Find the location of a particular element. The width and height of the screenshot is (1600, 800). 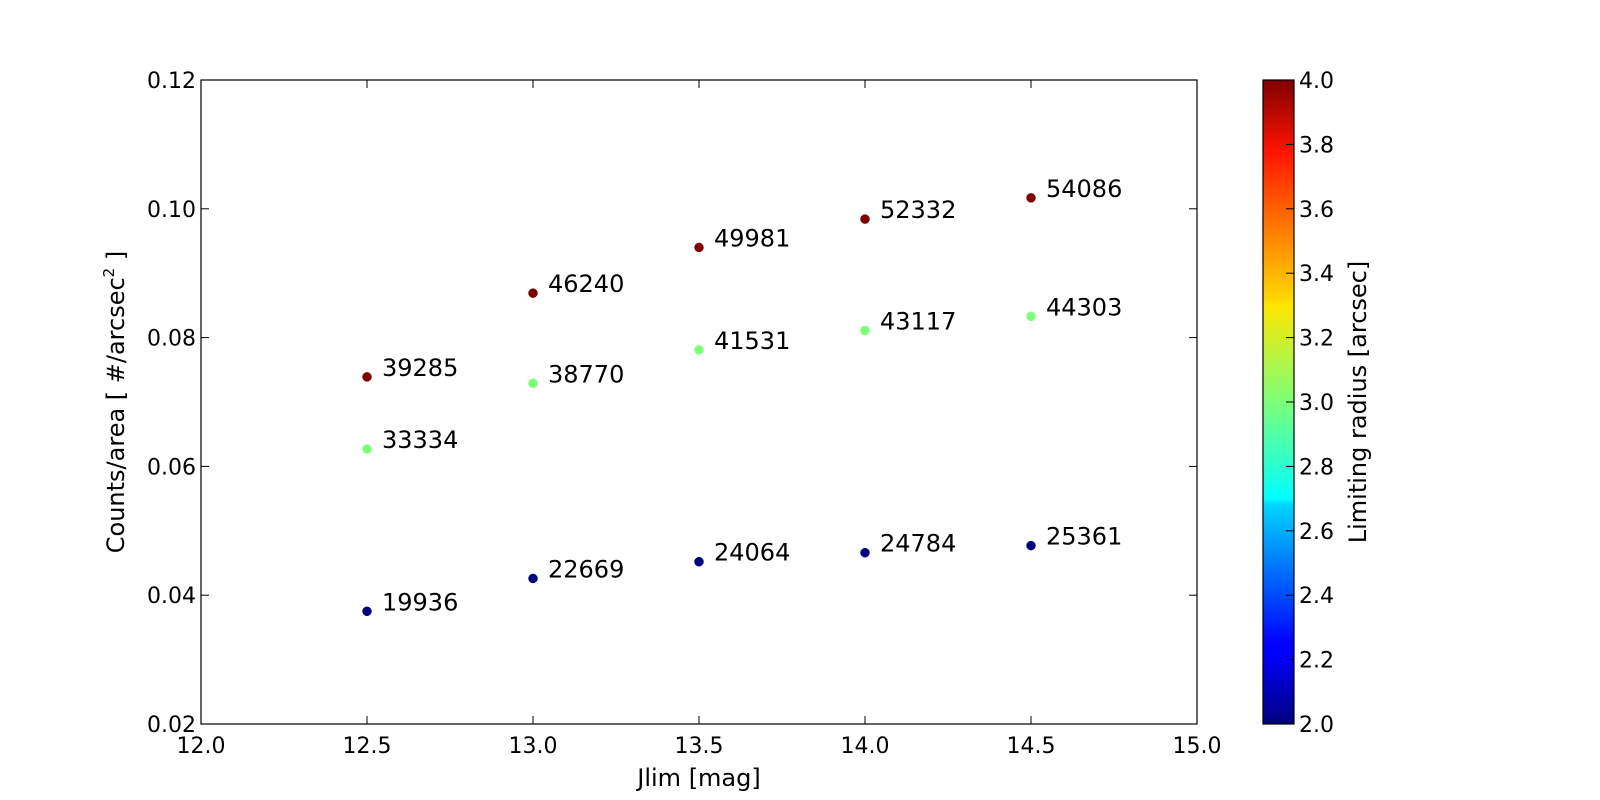

data-label: 33334 is located at coordinates (420, 440).